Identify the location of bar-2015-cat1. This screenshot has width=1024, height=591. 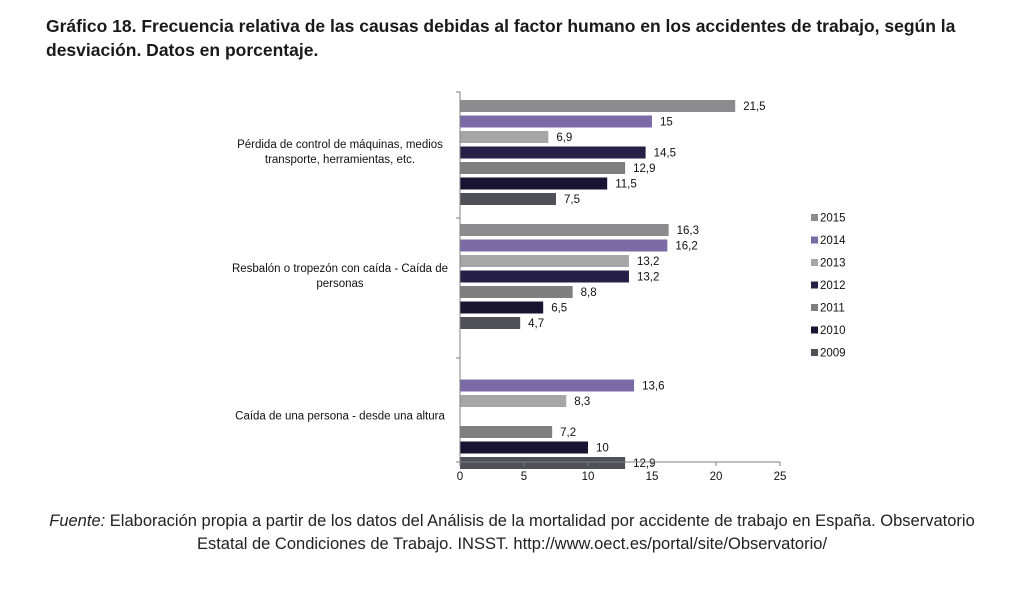
(598, 106).